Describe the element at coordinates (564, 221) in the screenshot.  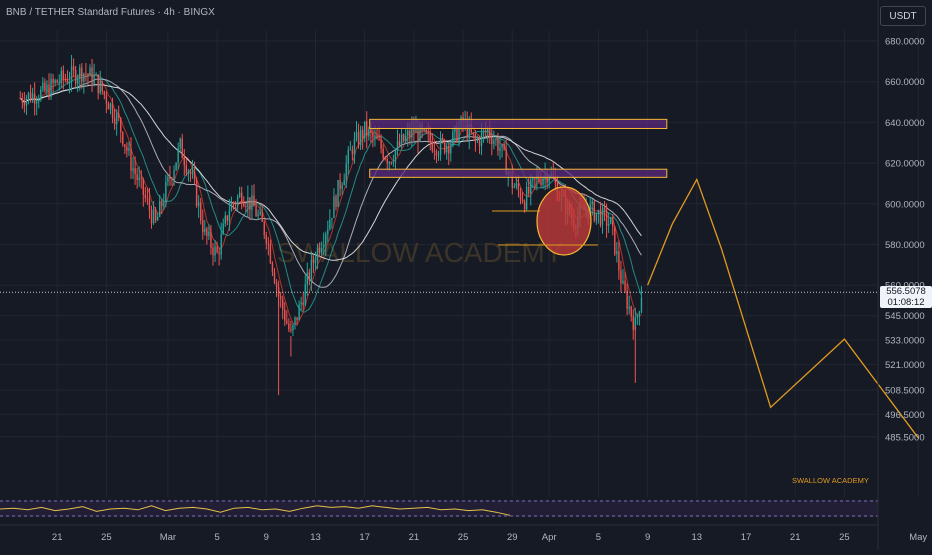
I see `supply-circle` at that location.